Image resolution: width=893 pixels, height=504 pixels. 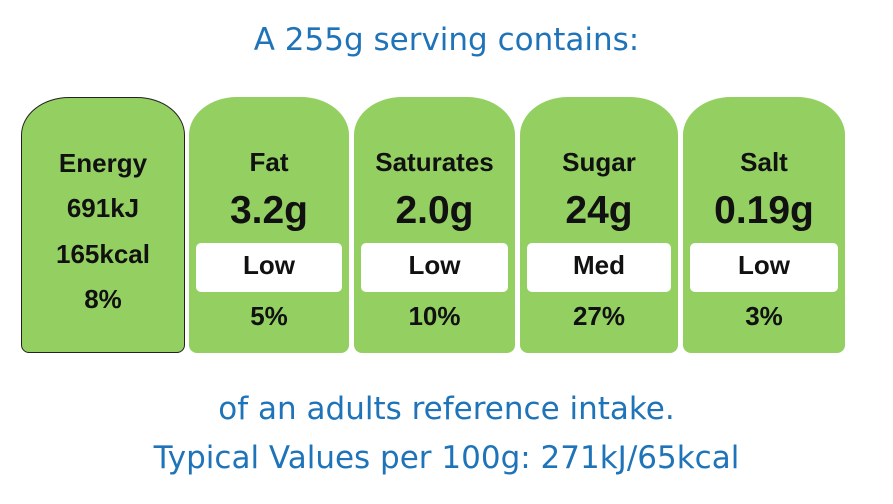 What do you see at coordinates (269, 316) in the screenshot?
I see `nutrient-percent: 5%` at bounding box center [269, 316].